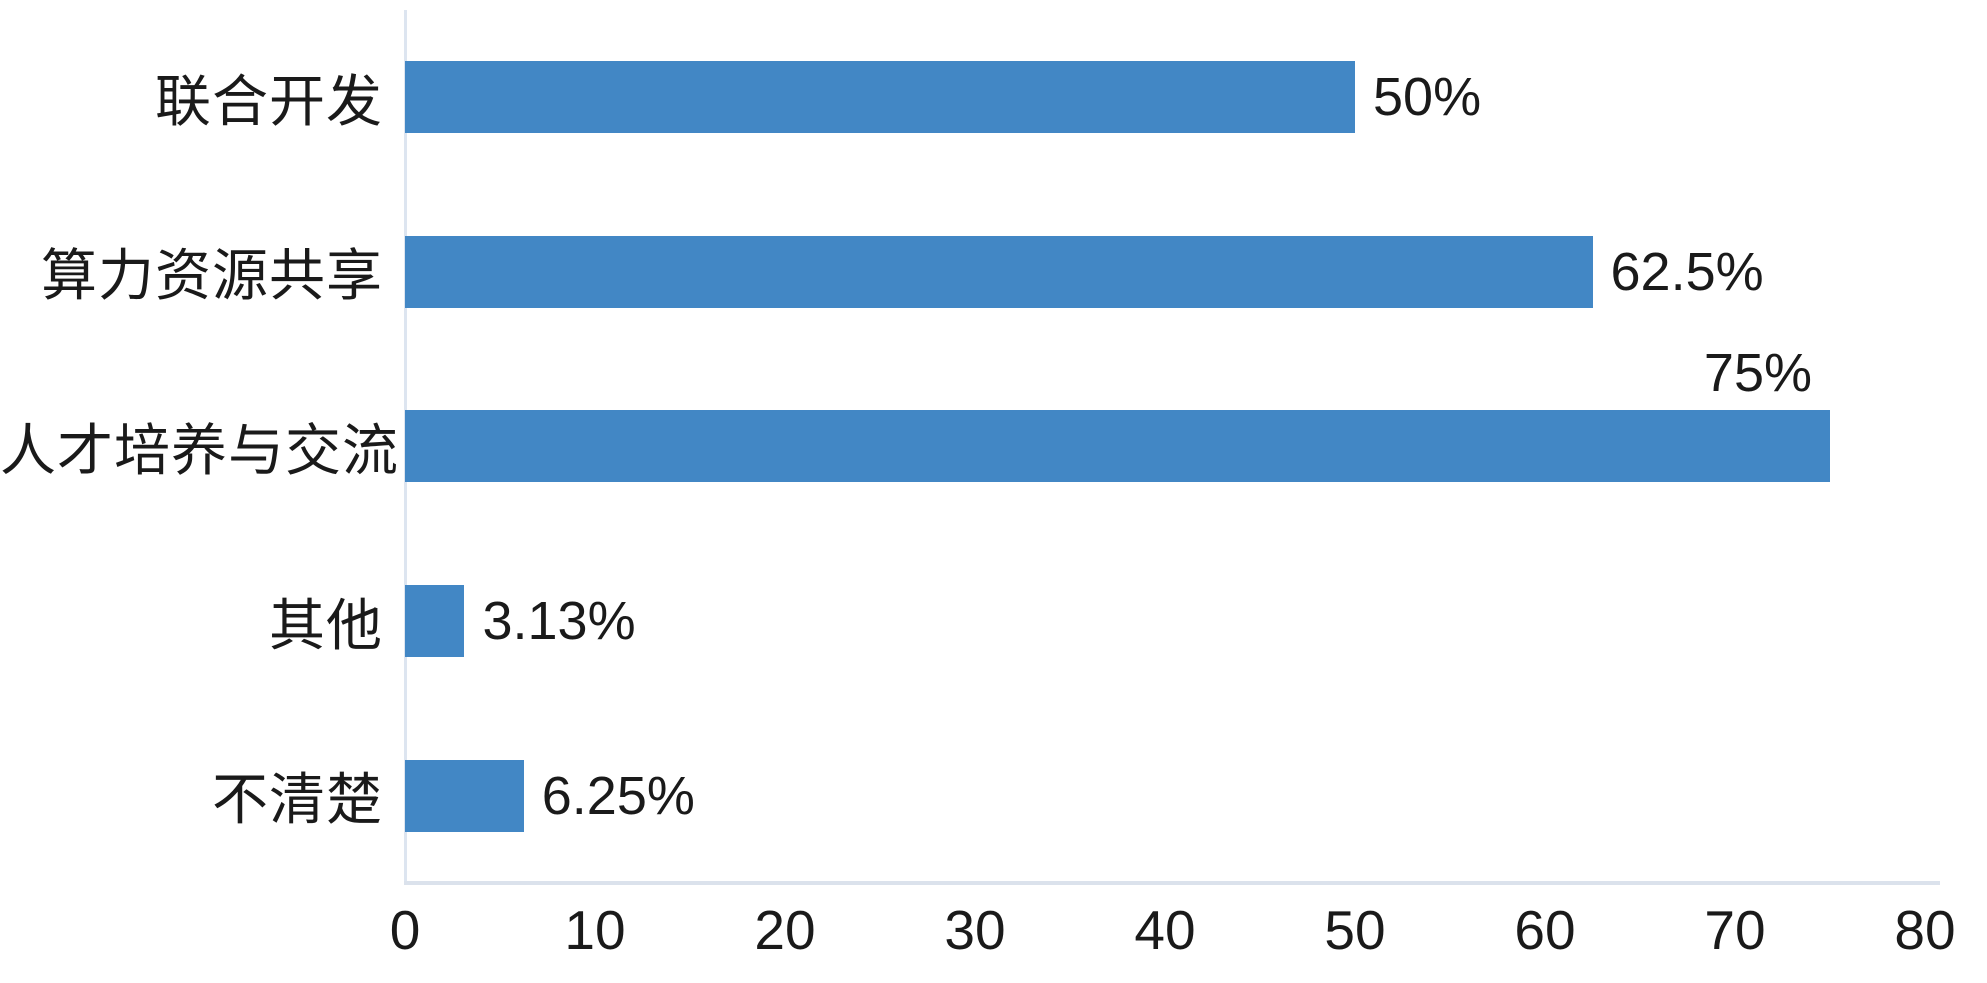 This screenshot has width=1987, height=983. Describe the element at coordinates (1172, 883) in the screenshot. I see `x-axis-line` at that location.